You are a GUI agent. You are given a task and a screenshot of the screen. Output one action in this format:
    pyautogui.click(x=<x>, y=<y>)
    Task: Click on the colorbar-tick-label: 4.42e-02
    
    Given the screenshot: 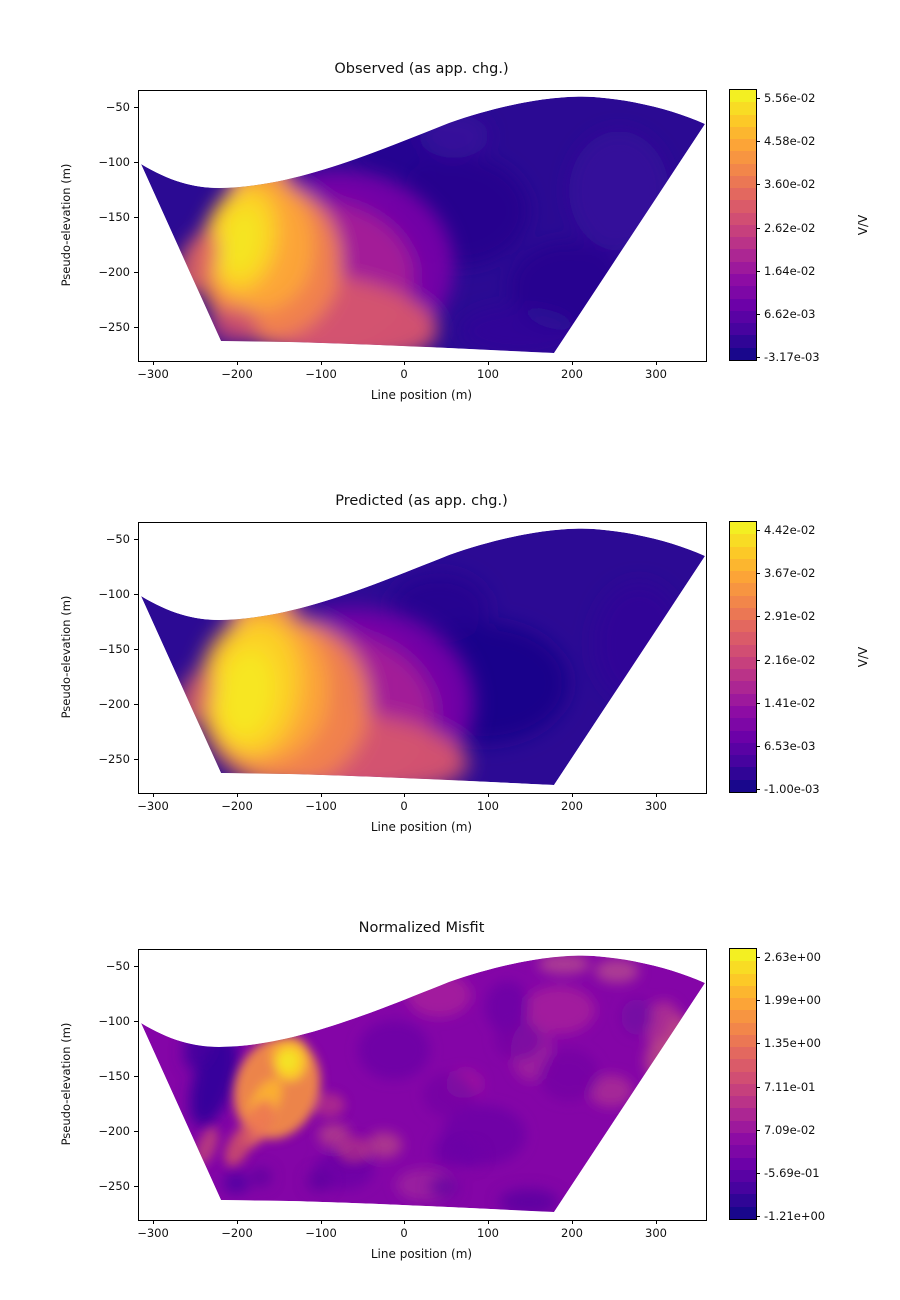 What is the action you would take?
    pyautogui.click(x=790, y=530)
    